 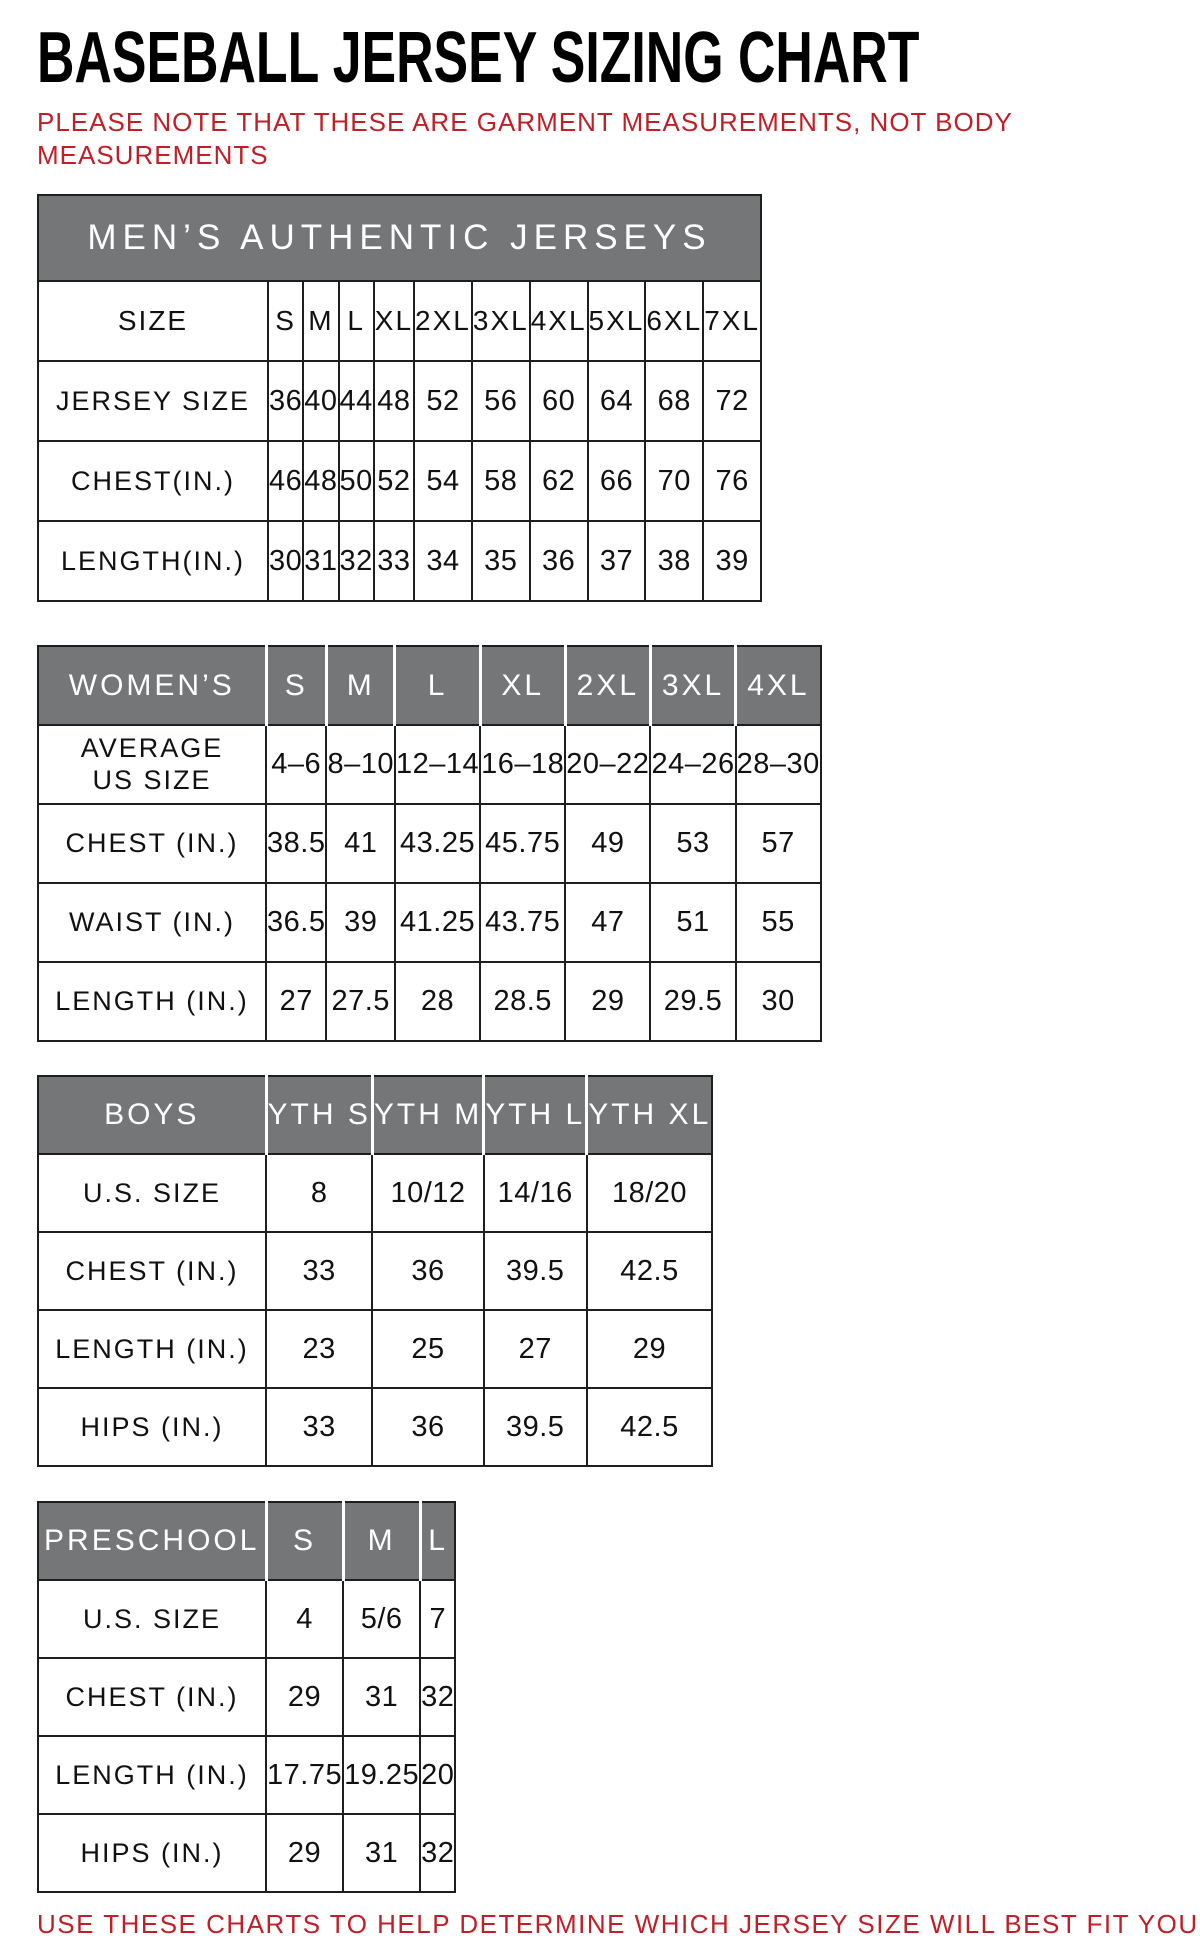 I want to click on value-cell: 18/20, so click(x=649, y=1193).